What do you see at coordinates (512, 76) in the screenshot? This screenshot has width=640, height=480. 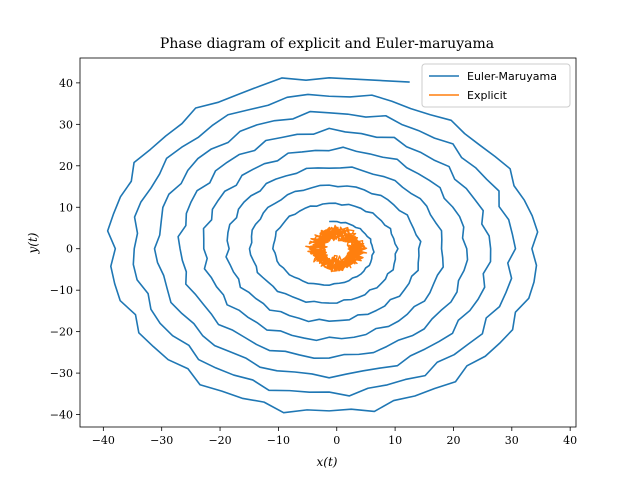 I see `legend-label-euler-maruyama: Euler-Maruyama` at bounding box center [512, 76].